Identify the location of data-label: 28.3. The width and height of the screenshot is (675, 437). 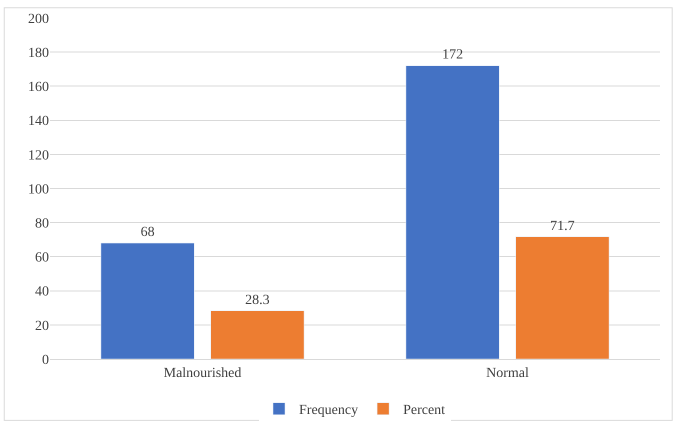
(257, 300).